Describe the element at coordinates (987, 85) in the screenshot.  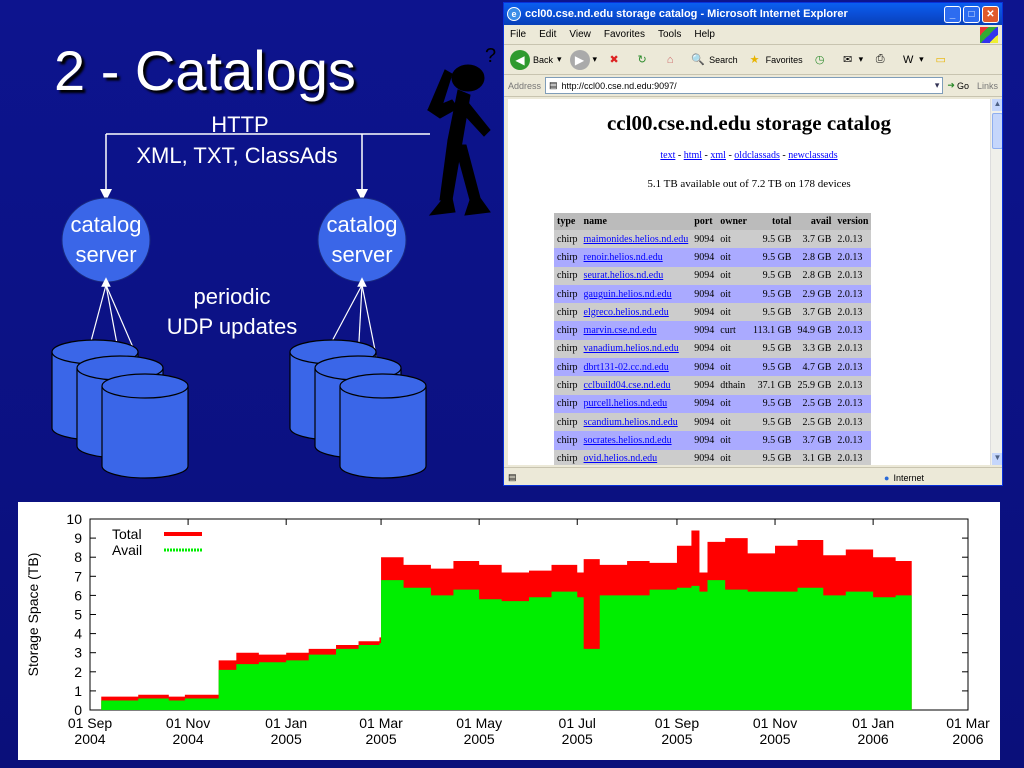
I see `links-button: Links` at that location.